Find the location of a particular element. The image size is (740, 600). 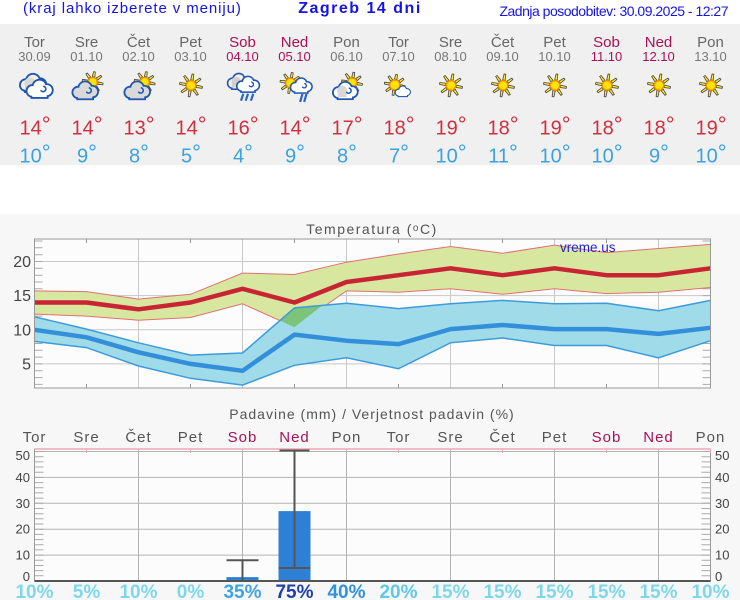

svg-text: 15 is located at coordinates (22, 296).